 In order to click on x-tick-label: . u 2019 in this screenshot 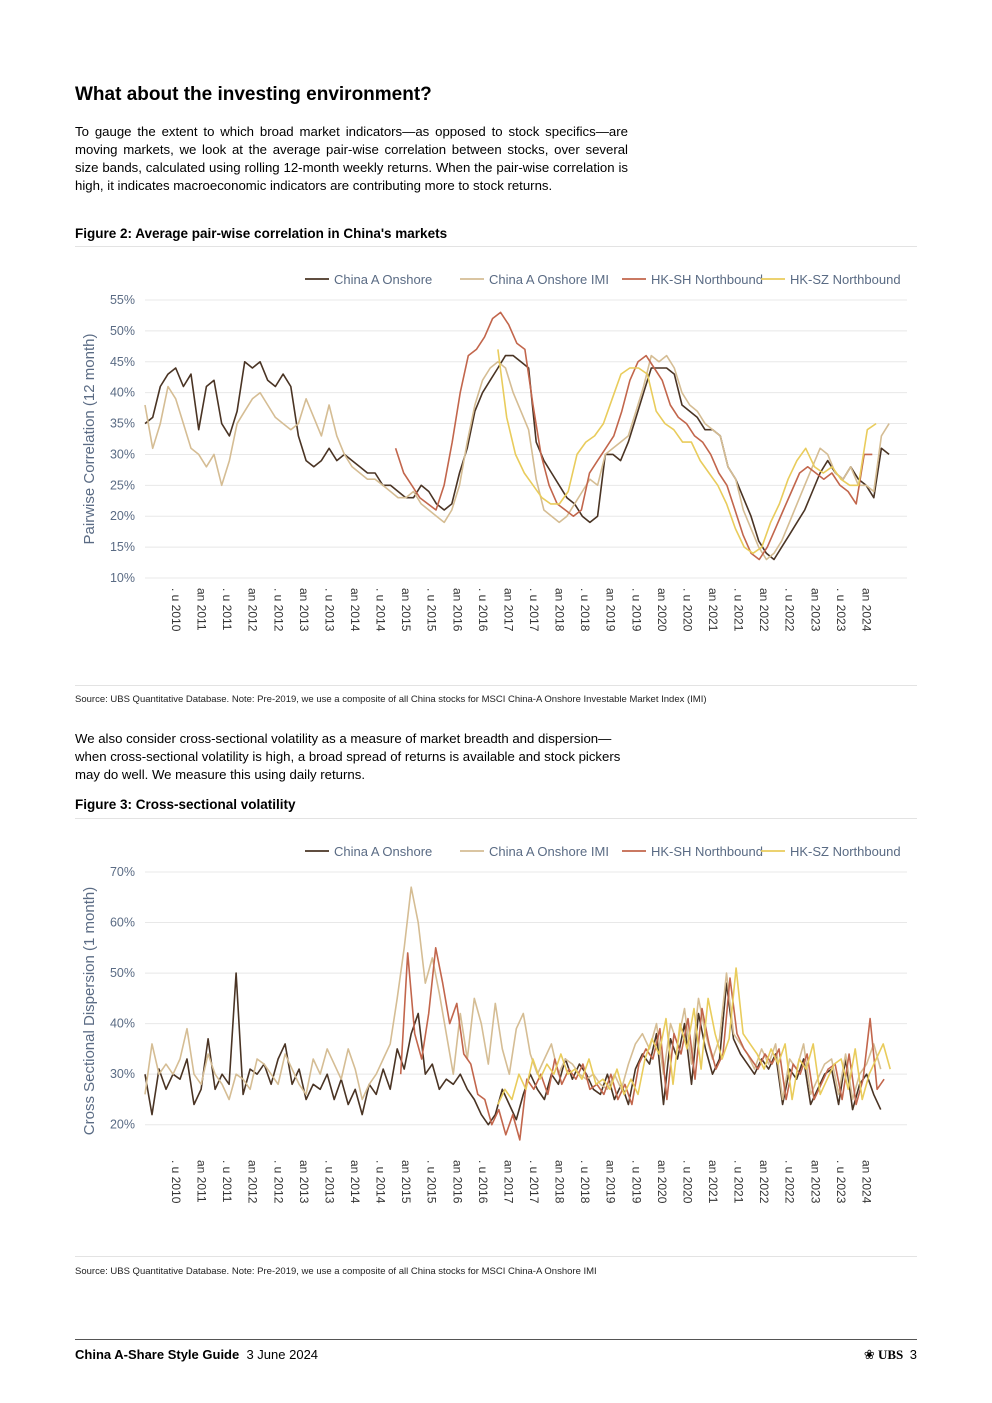, I will do `click(636, 610)`.